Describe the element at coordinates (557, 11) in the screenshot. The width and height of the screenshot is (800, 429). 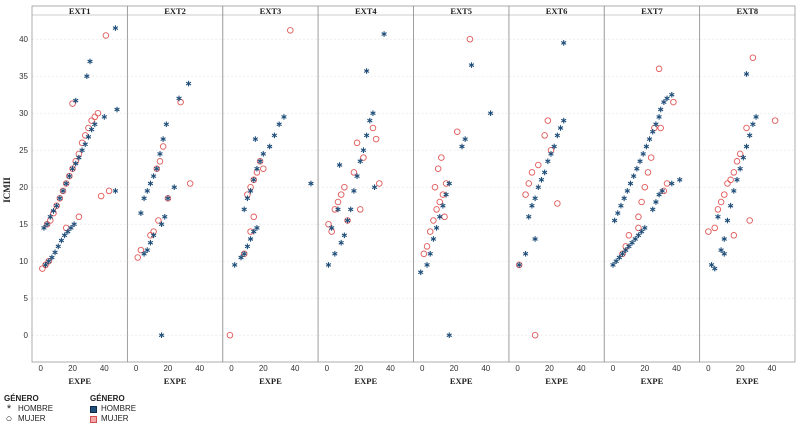
I see `panel-title: EXT6` at that location.